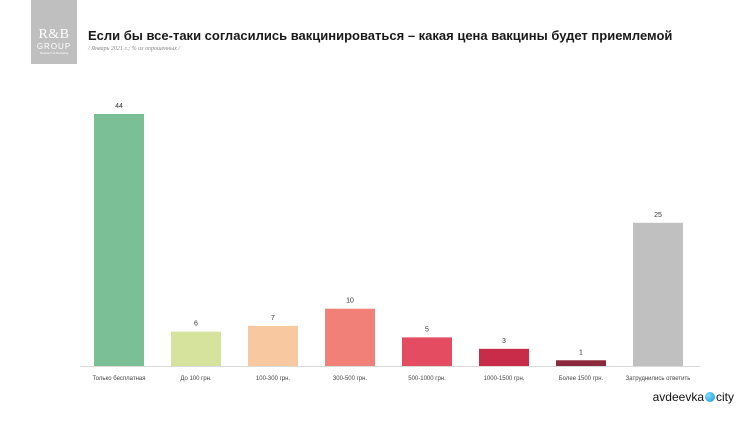 This screenshot has width=750, height=421. What do you see at coordinates (678, 397) in the screenshot?
I see `brand-prefix: avdeevka` at bounding box center [678, 397].